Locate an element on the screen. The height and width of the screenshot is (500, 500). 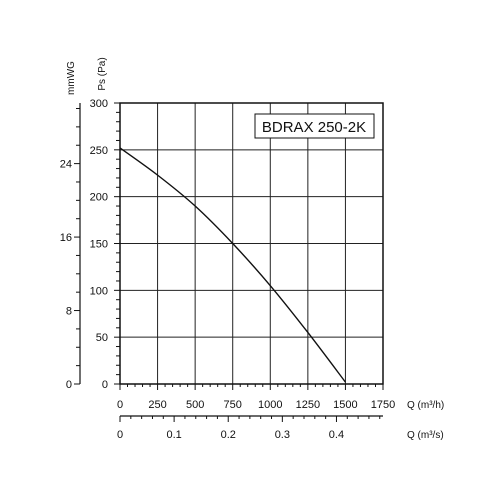
flow-m3h-tick-label: 1500 is located at coordinates (345, 405).